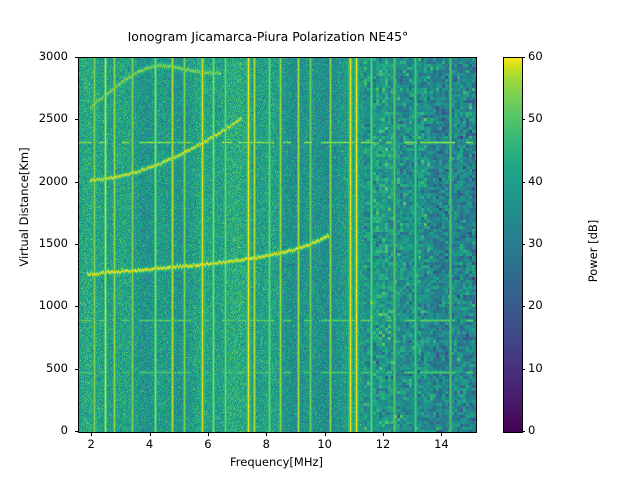 Image resolution: width=640 pixels, height=480 pixels. What do you see at coordinates (535, 118) in the screenshot?
I see `colorbar-tick-label: 50` at bounding box center [535, 118].